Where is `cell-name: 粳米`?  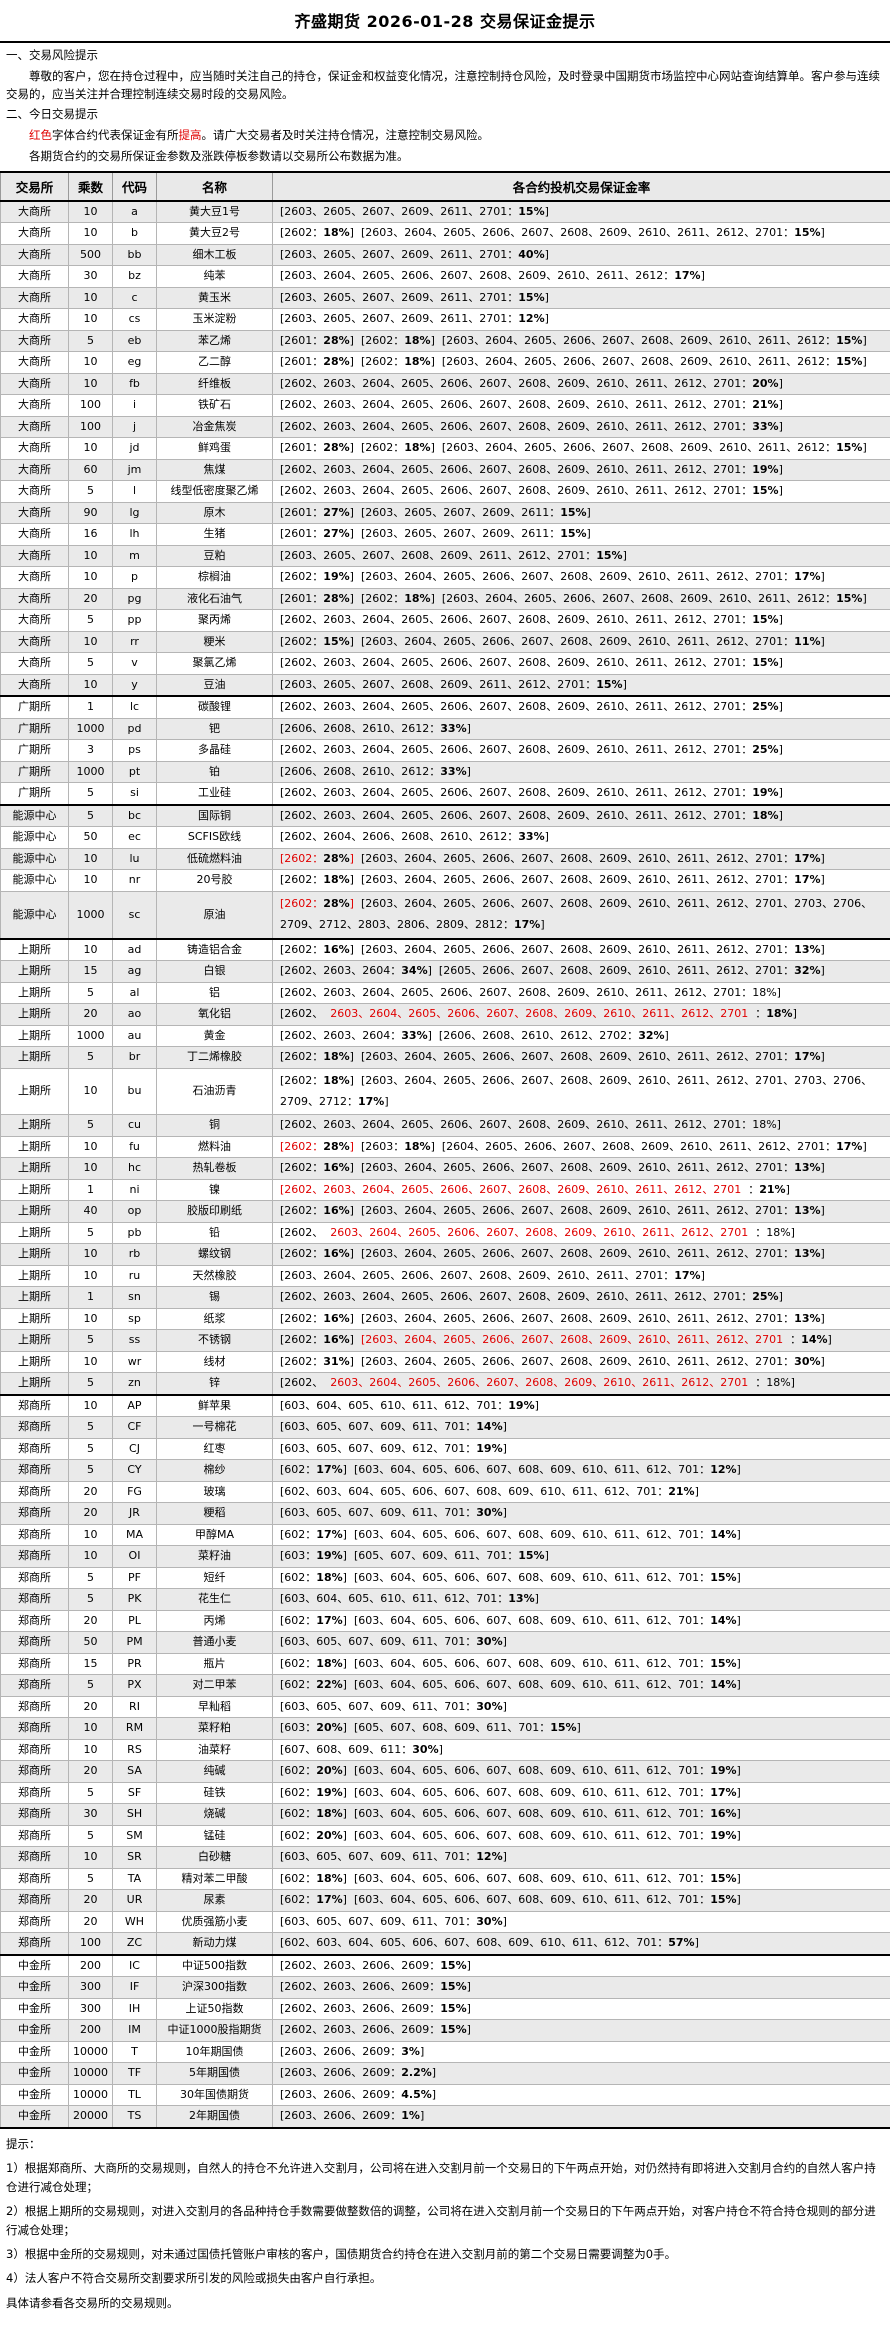
cell-name: 粳米 is located at coordinates (215, 642).